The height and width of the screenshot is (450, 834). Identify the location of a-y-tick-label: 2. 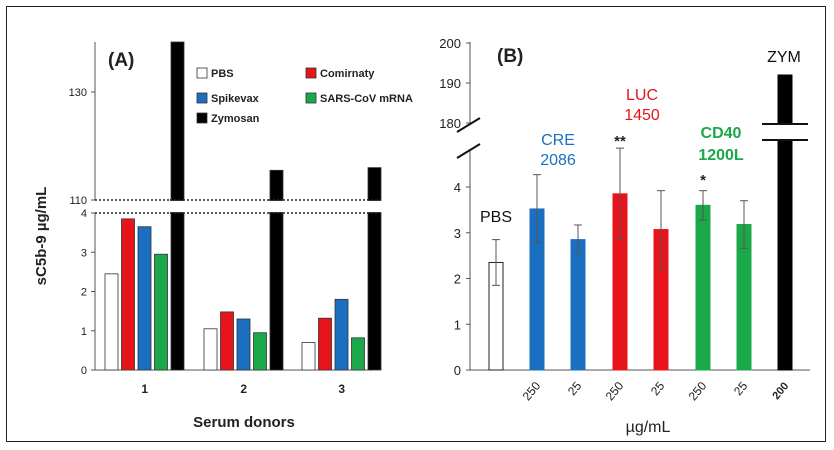
(84, 293).